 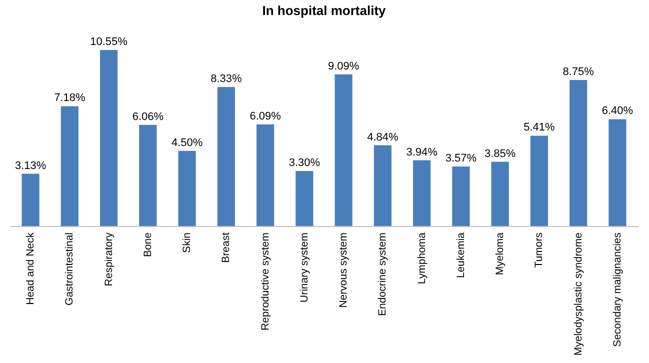 What do you see at coordinates (70, 269) in the screenshot?
I see `x-tick-label: Gastrointestinal` at bounding box center [70, 269].